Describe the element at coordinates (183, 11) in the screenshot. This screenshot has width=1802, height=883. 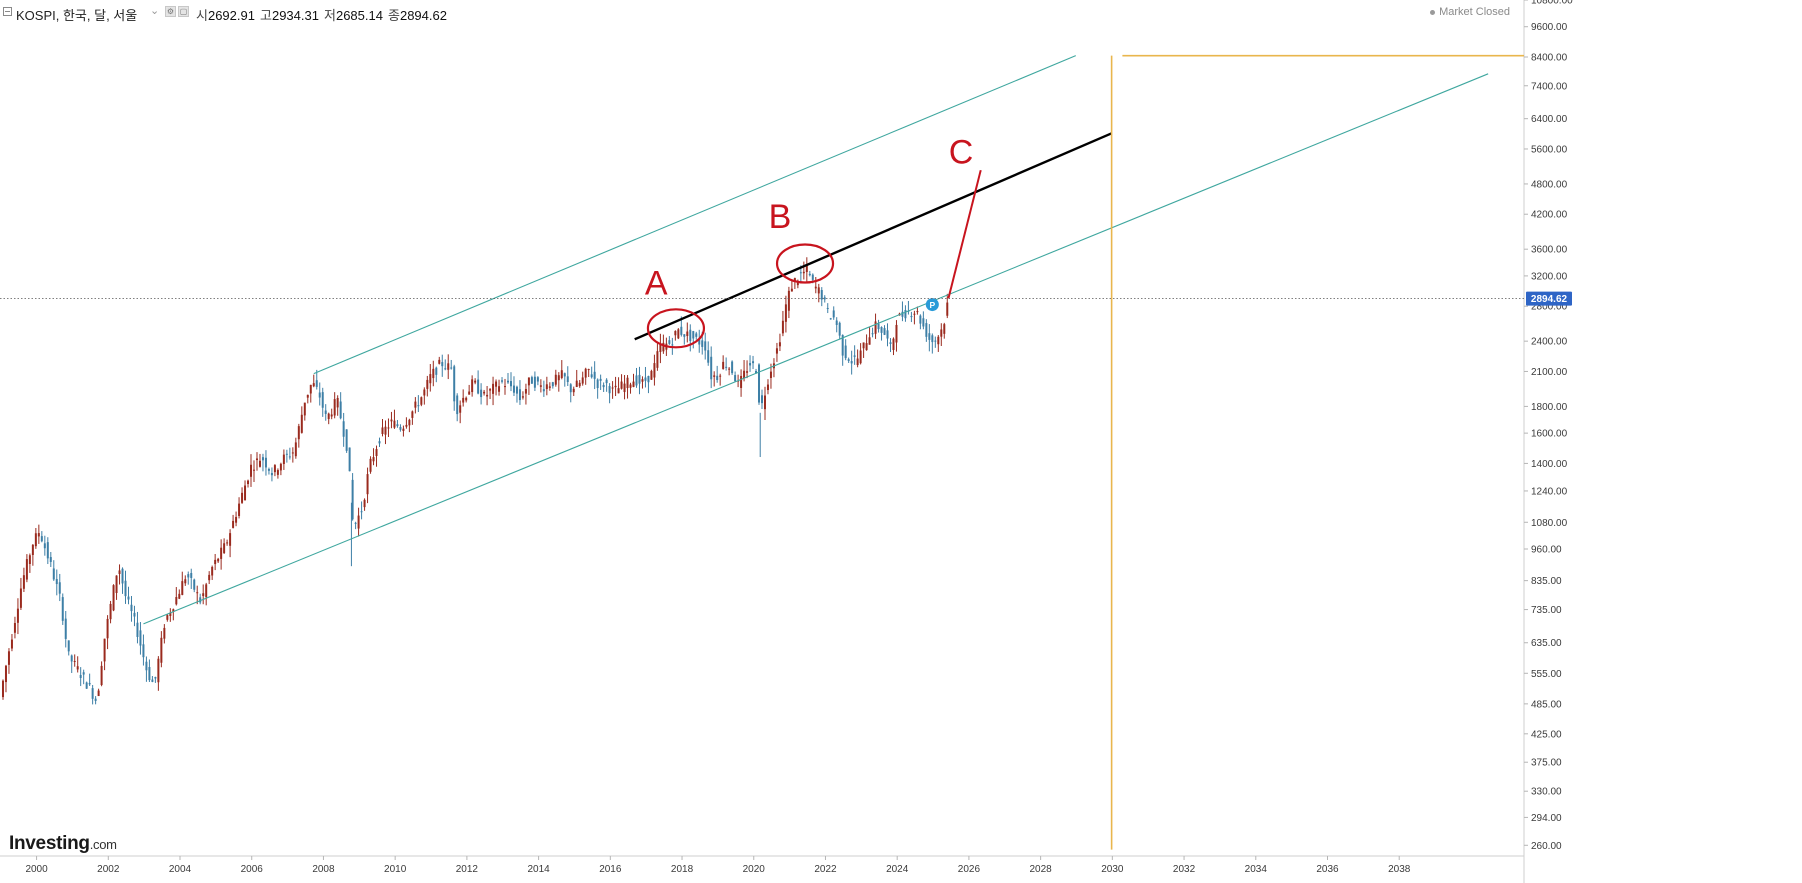
I see `square-icon: ▢` at that location.